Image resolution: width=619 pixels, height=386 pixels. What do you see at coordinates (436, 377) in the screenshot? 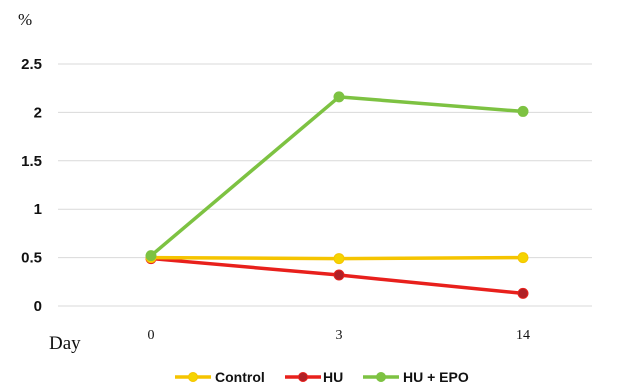
I see `legend-label: HU + EPO` at bounding box center [436, 377].